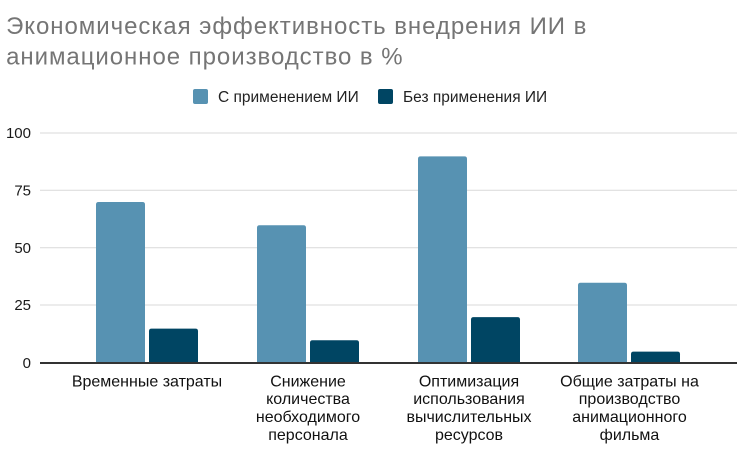 This screenshot has width=754, height=476. Describe the element at coordinates (204, 57) in the screenshot. I see `svg-text: анимационное производство в %` at that location.